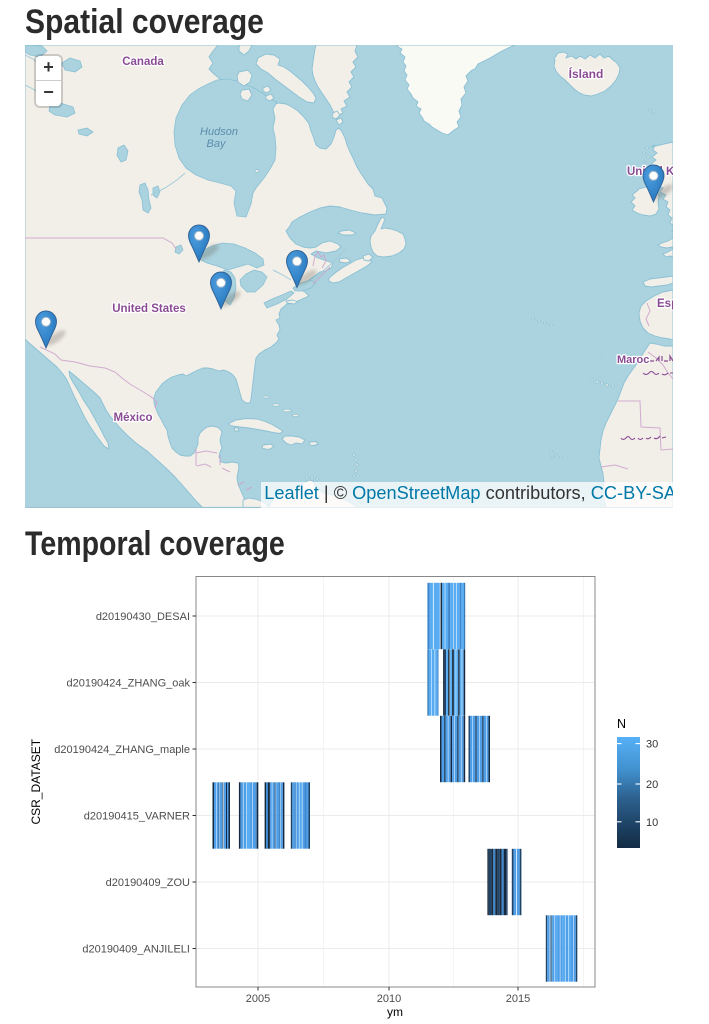 Image resolution: width=709 pixels, height=1024 pixels. Describe the element at coordinates (633, 360) in the screenshot. I see `svg-text: Maroc` at that location.